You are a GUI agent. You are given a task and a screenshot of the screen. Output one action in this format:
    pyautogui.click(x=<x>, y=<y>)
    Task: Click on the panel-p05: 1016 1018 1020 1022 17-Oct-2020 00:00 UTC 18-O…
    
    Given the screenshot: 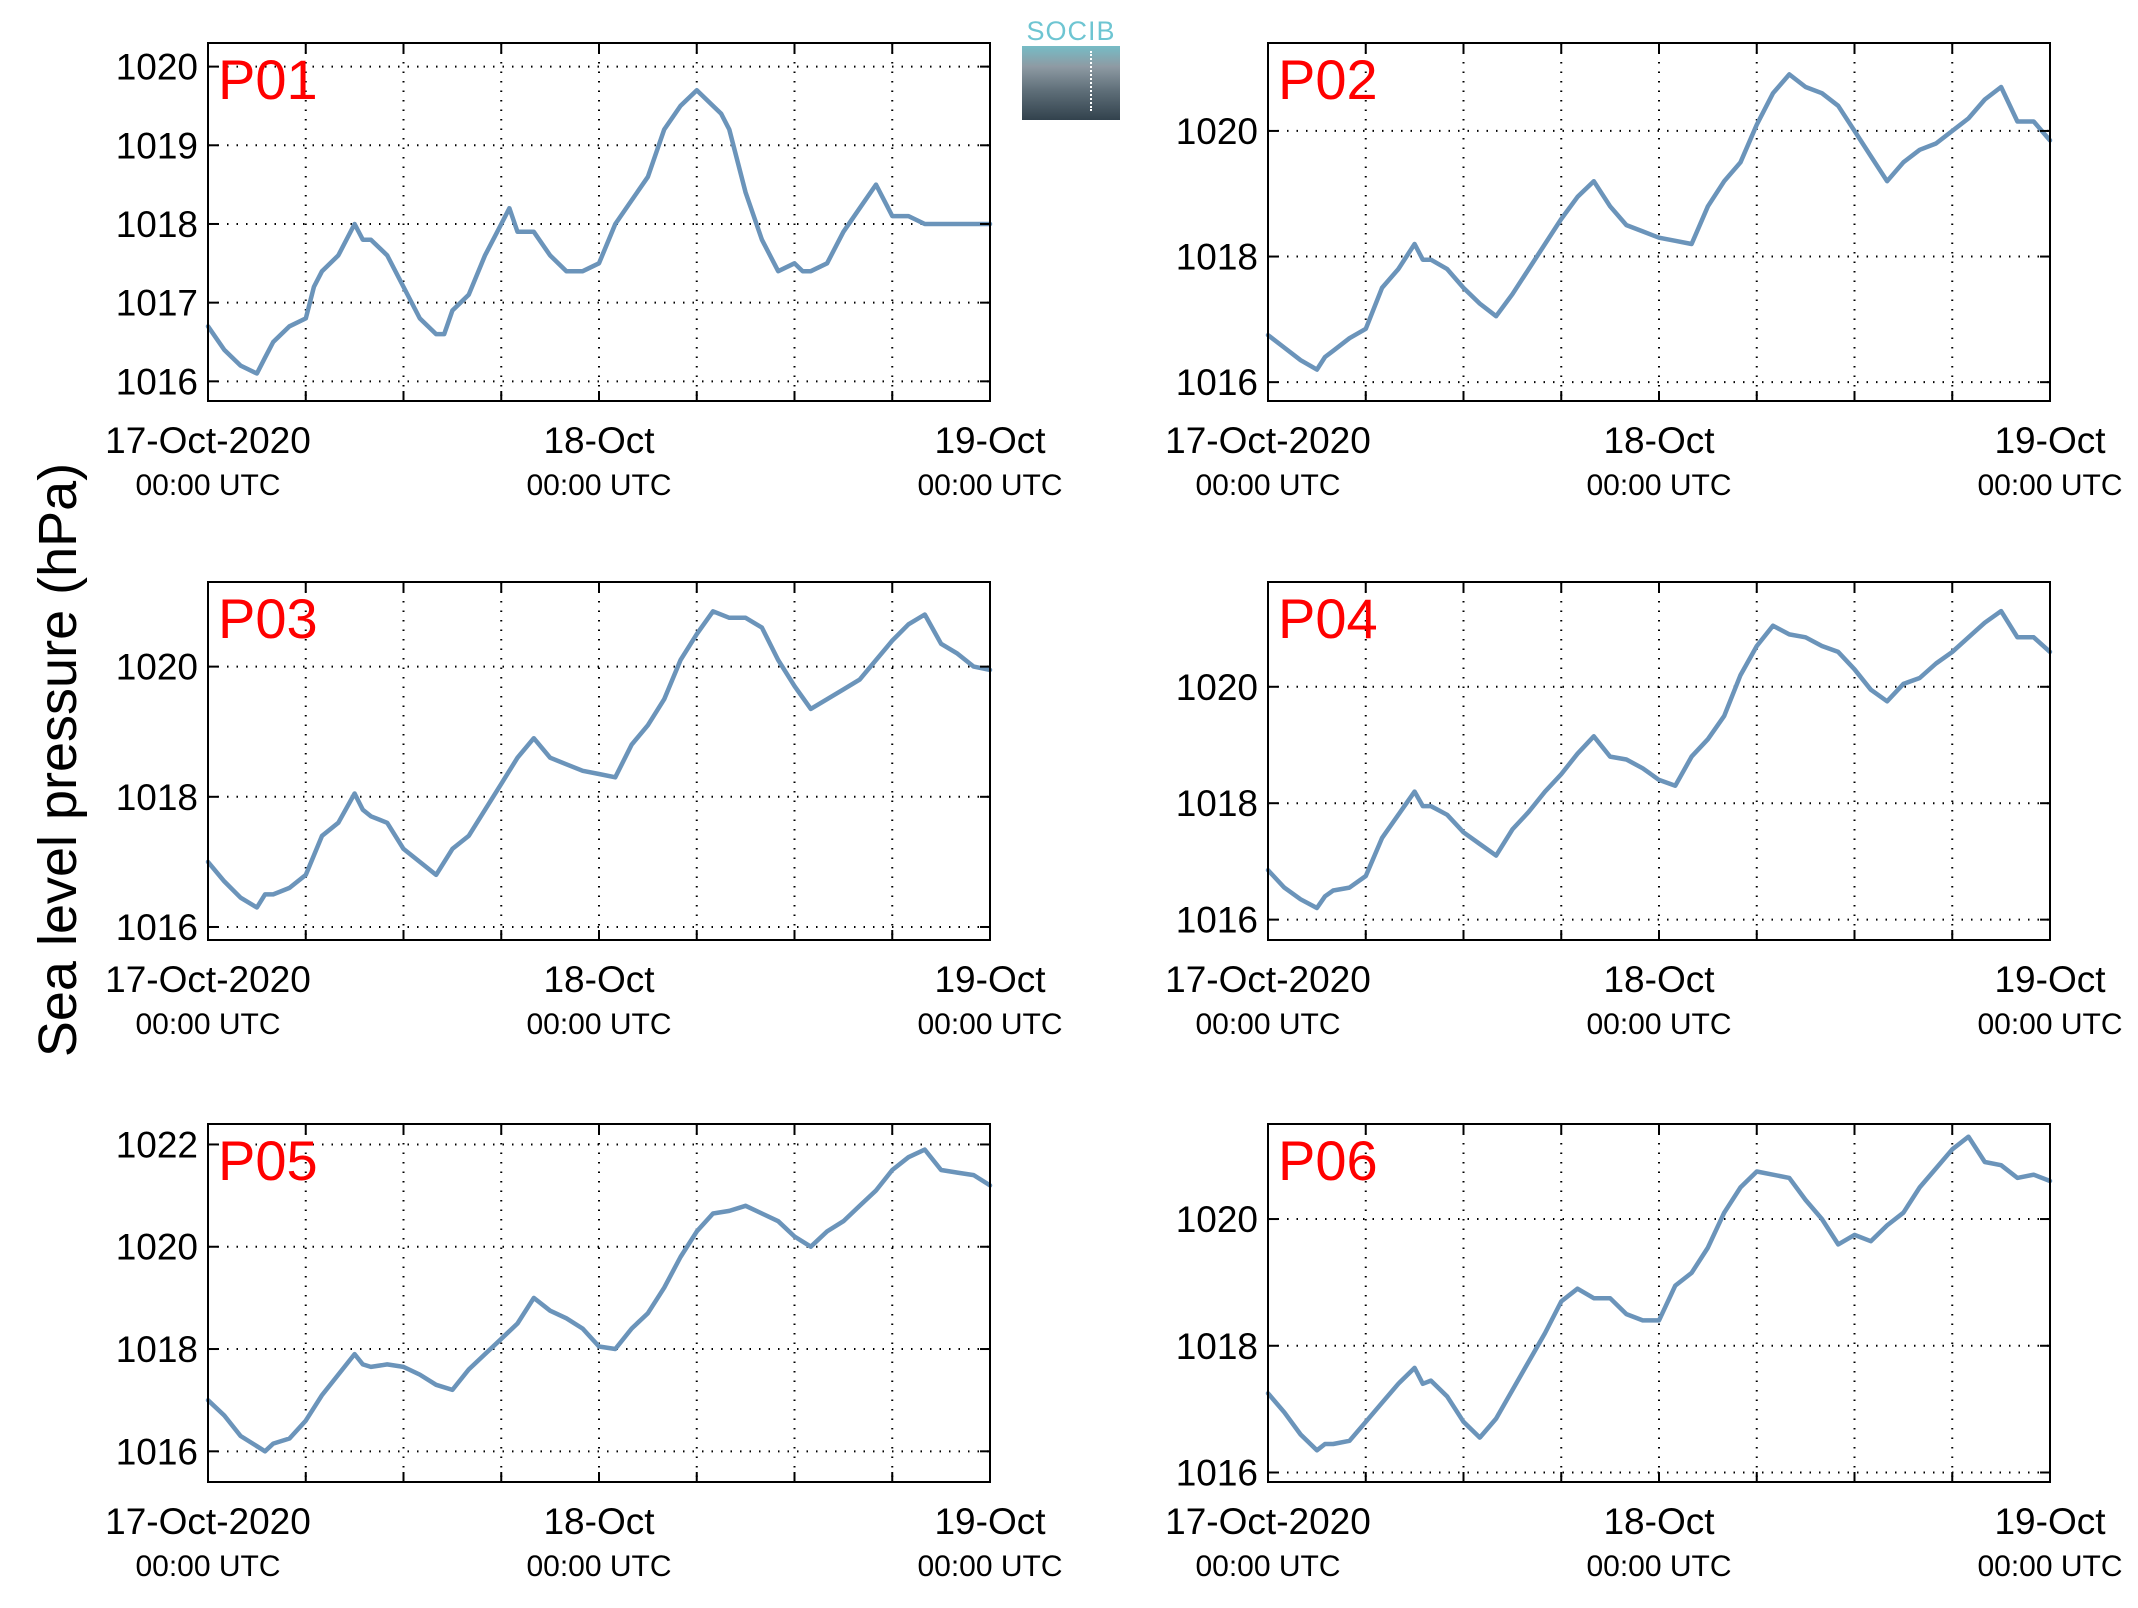 What is the action you would take?
    pyautogui.click(x=584, y=1353)
    